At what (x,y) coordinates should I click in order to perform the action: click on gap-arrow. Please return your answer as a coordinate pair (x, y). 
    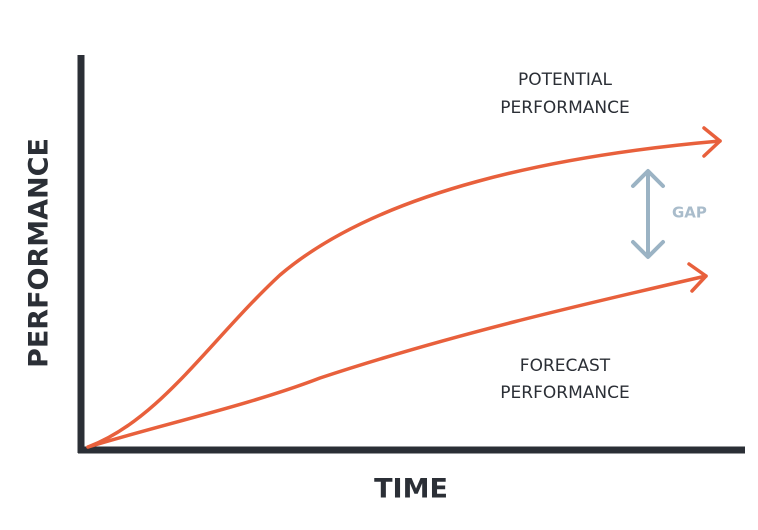
    Looking at the image, I should click on (648, 214).